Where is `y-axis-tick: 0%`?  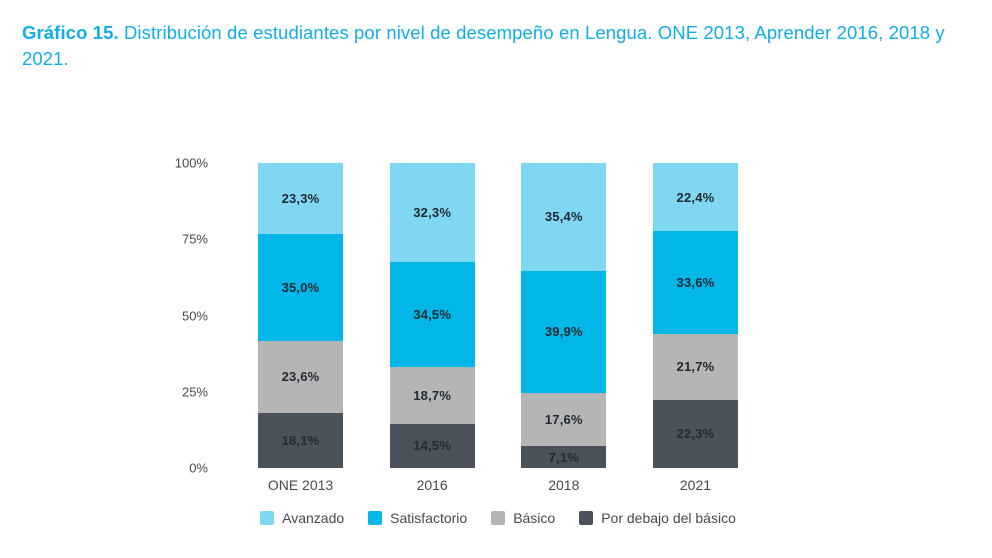
y-axis-tick: 0% is located at coordinates (198, 468).